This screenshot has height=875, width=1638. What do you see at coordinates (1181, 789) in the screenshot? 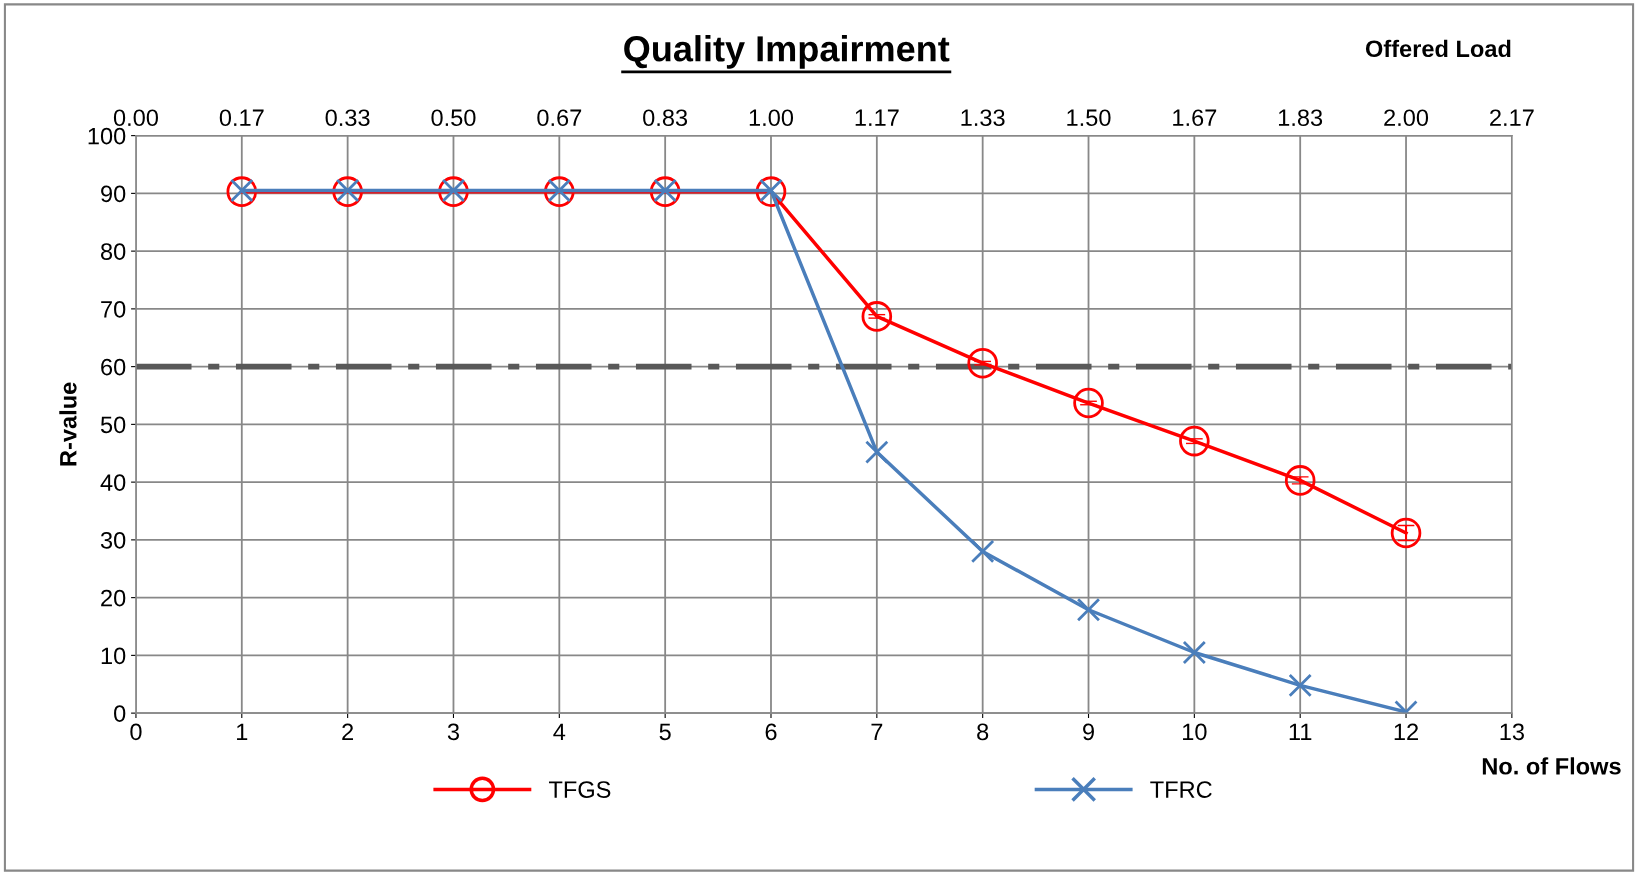
I see `legend-label: TFRC` at bounding box center [1181, 789].